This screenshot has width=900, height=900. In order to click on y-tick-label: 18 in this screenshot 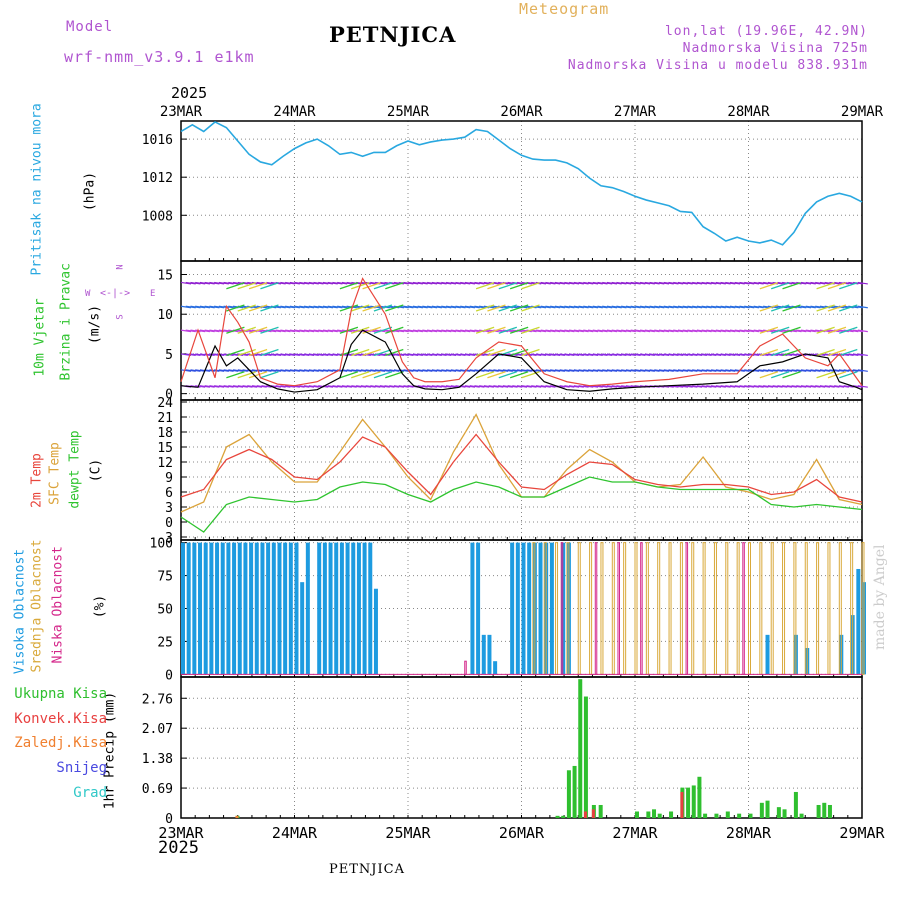, I will do `click(165, 433)`.